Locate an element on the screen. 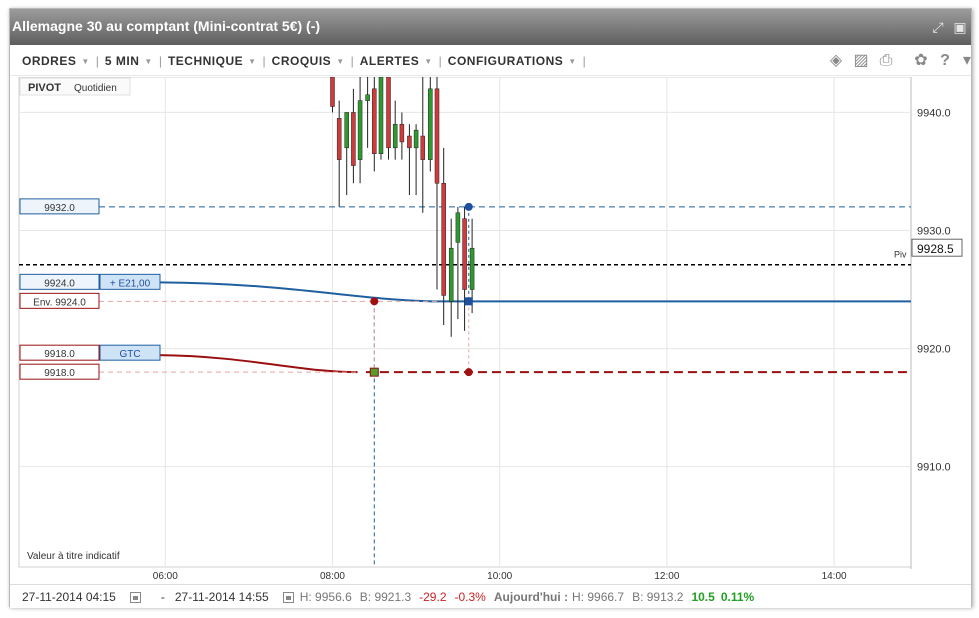 This screenshot has height=618, width=979. today-label: Aujourd'hui : is located at coordinates (531, 597).